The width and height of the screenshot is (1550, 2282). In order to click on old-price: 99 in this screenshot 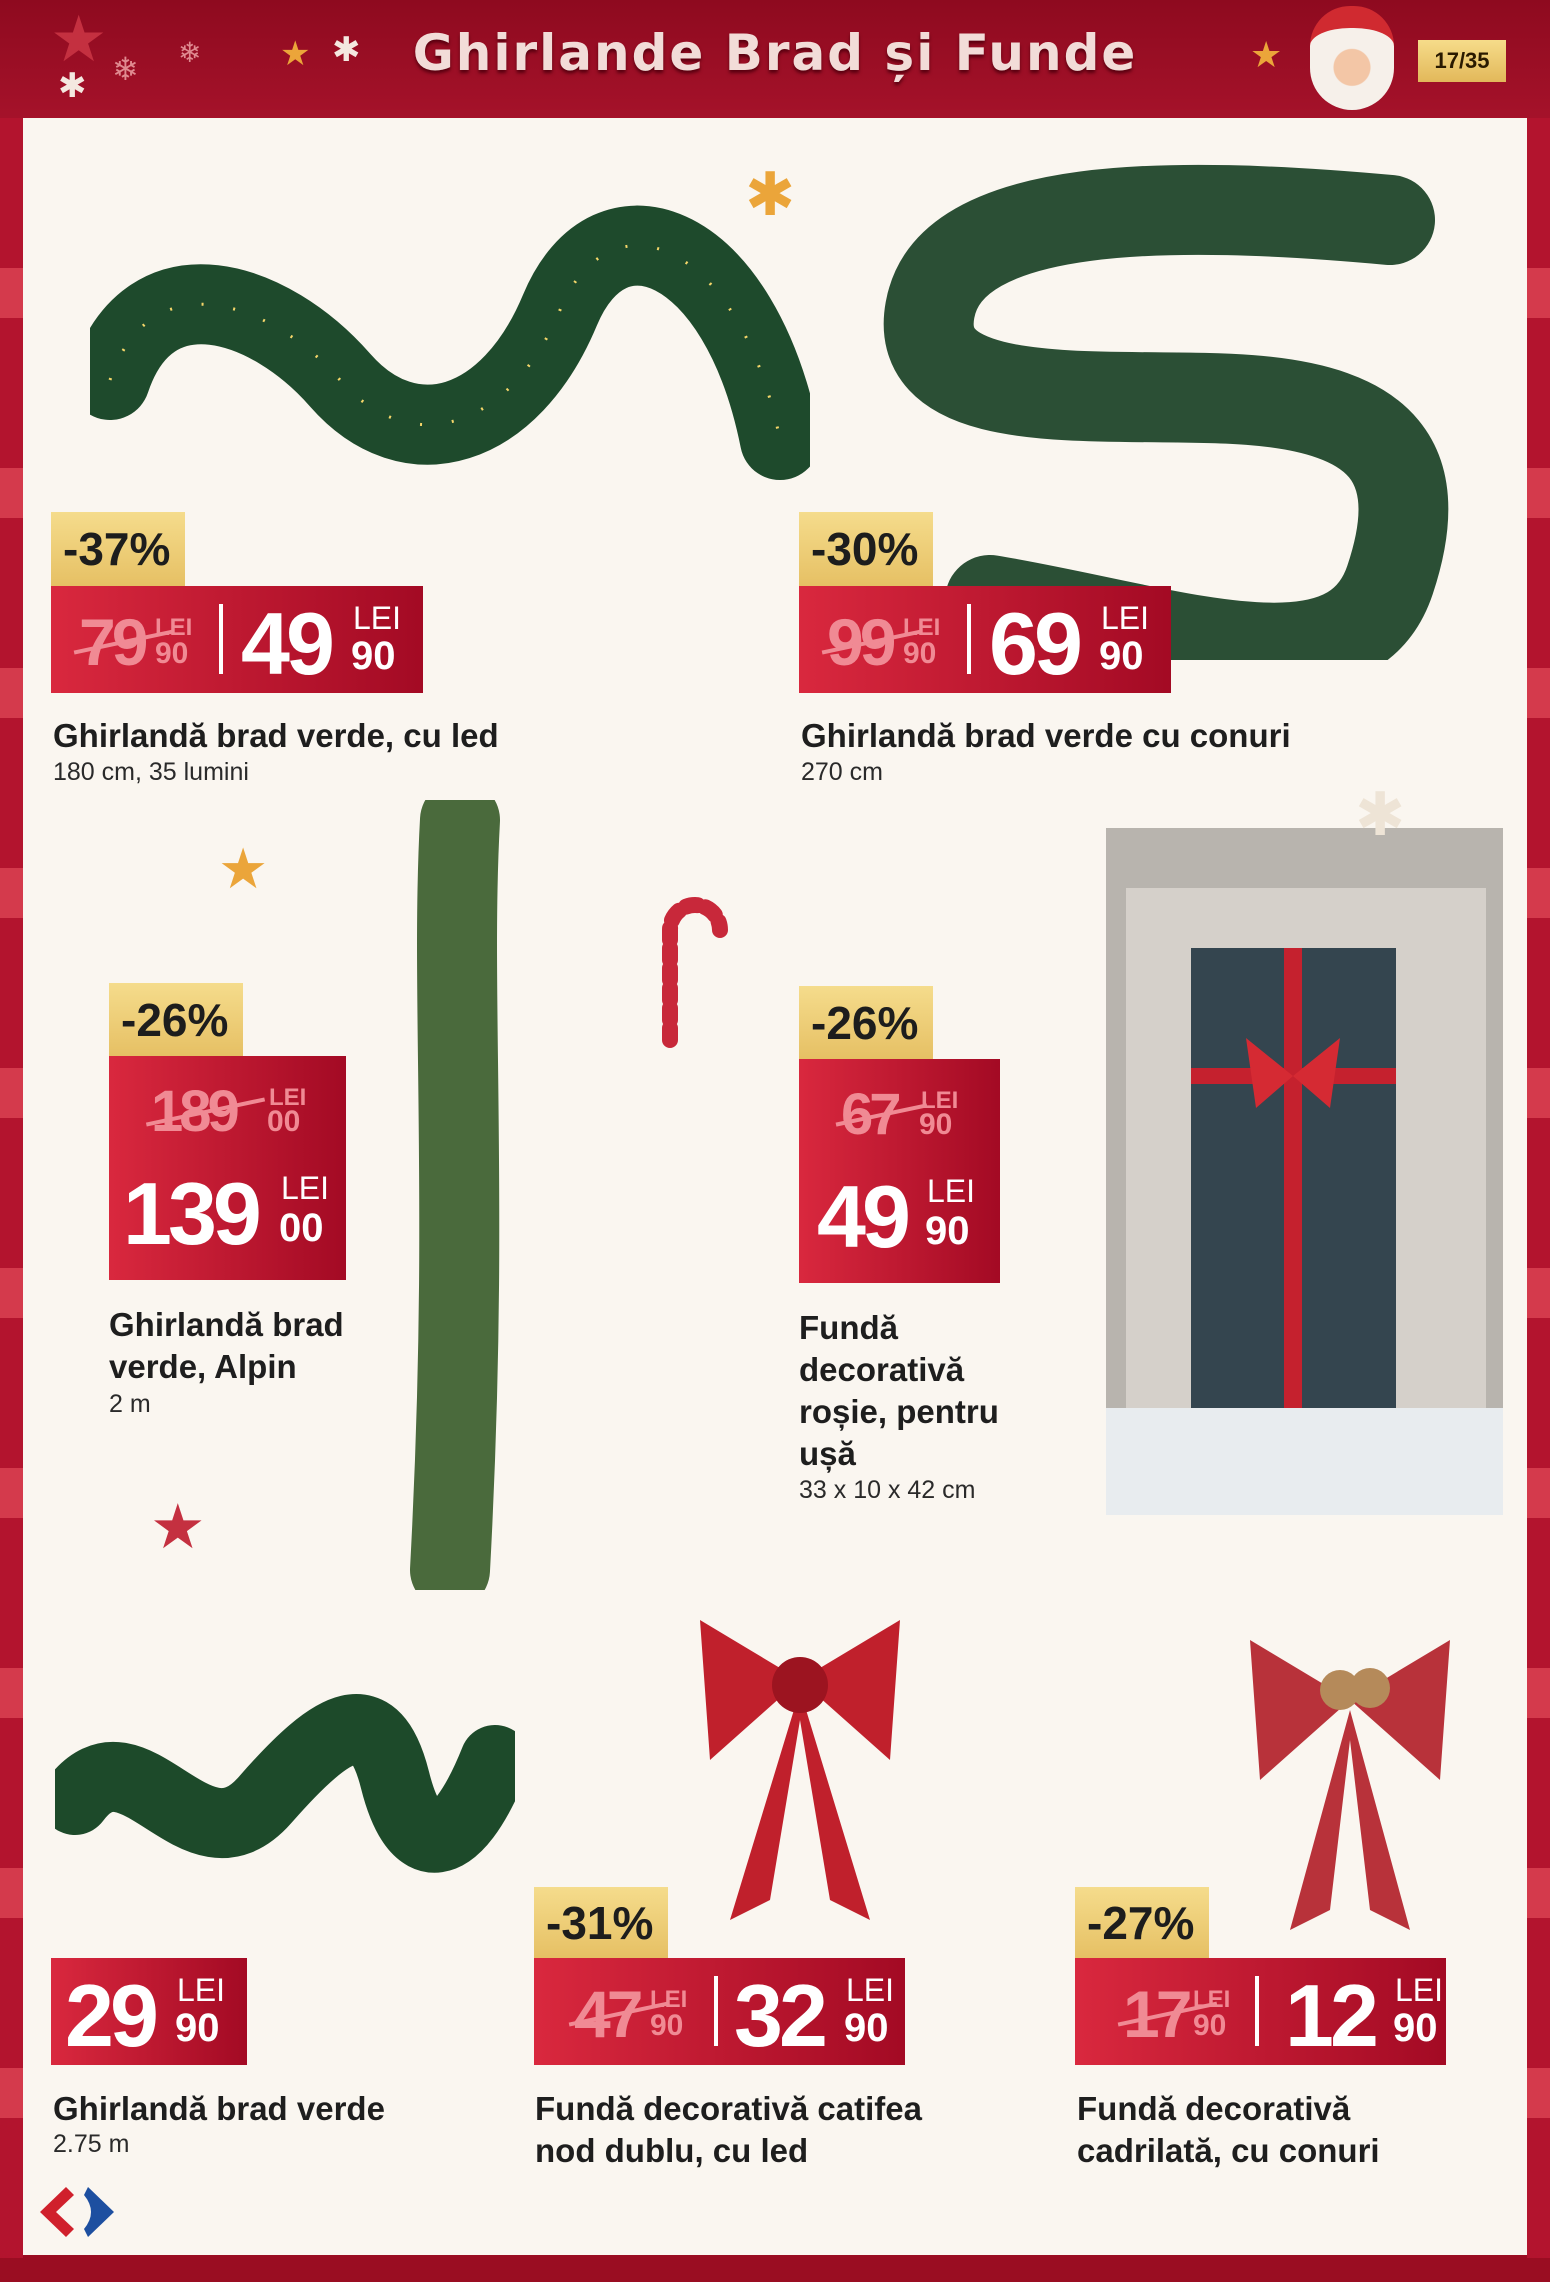, I will do `click(871, 642)`.